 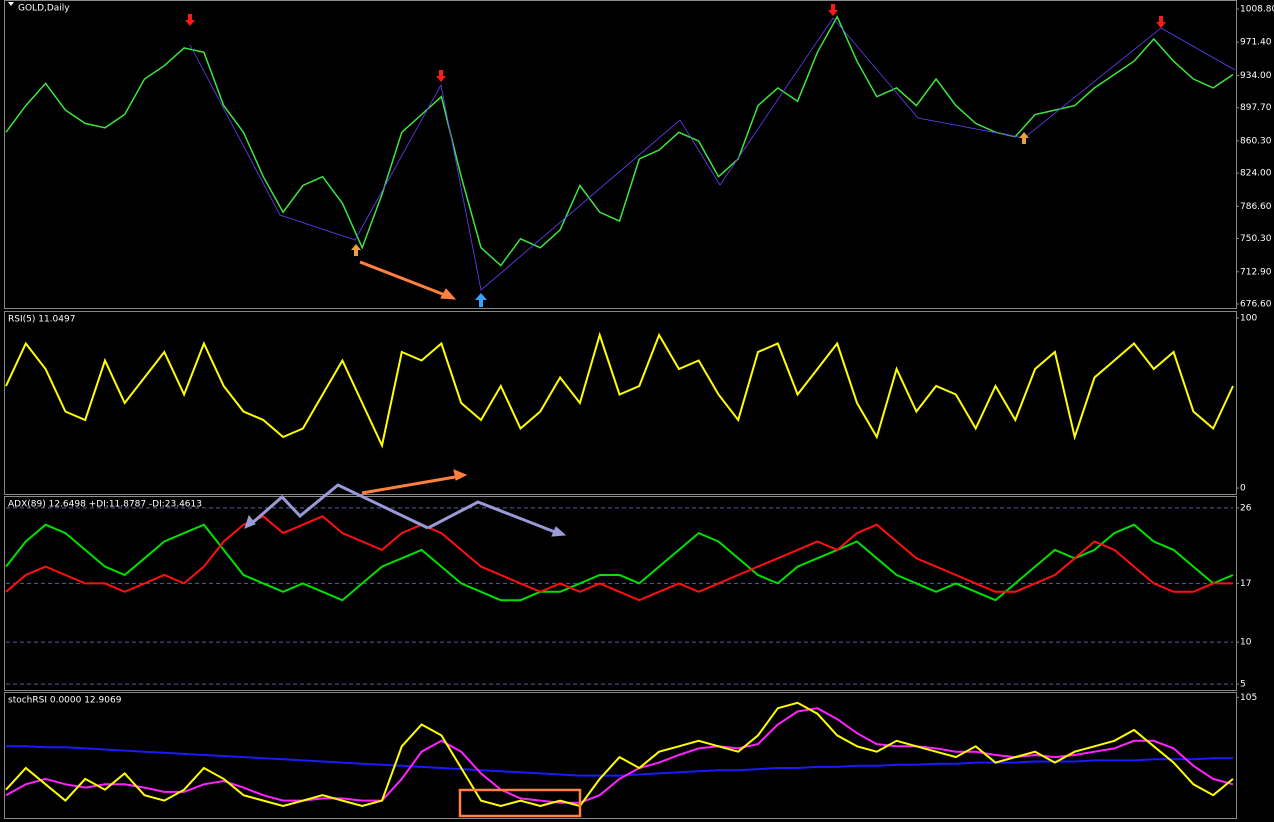 I want to click on y-tick-label: 676.60, so click(x=1256, y=305).